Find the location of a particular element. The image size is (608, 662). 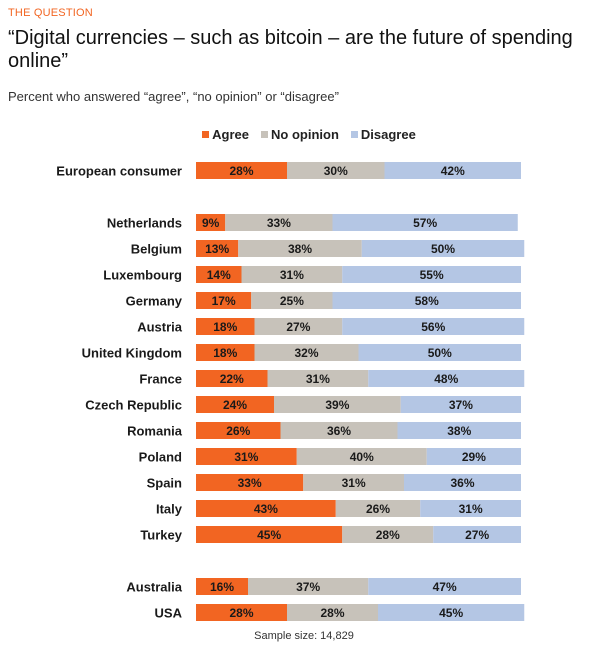

row-label: Czech Republic is located at coordinates (133, 405).